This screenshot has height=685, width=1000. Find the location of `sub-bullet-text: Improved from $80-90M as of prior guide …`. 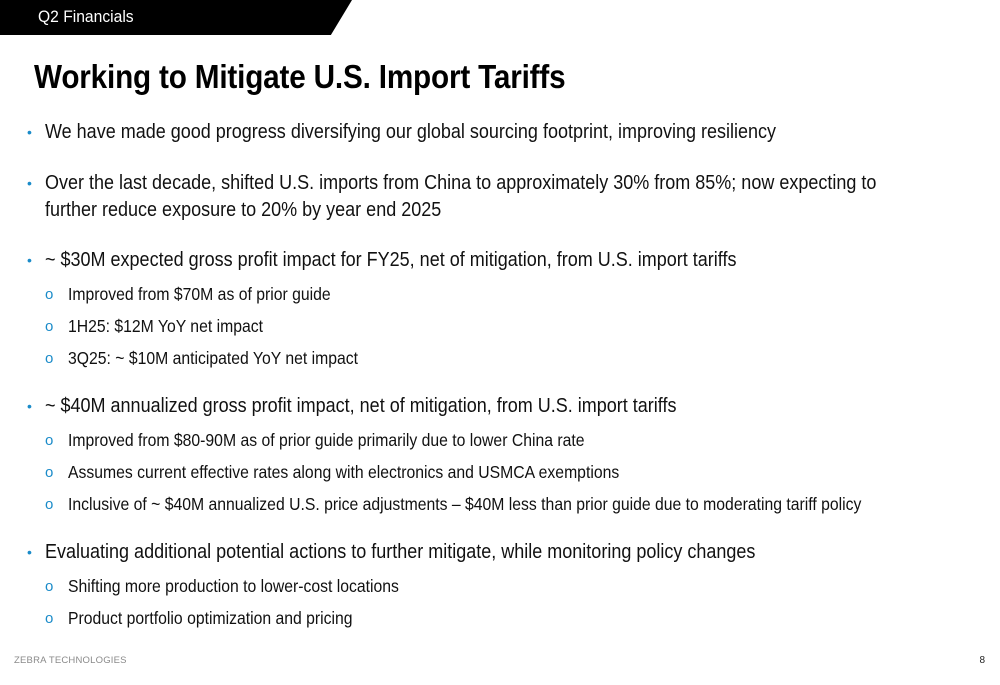

sub-bullet-text: Improved from $80-90M as of prior guide … is located at coordinates (326, 440).